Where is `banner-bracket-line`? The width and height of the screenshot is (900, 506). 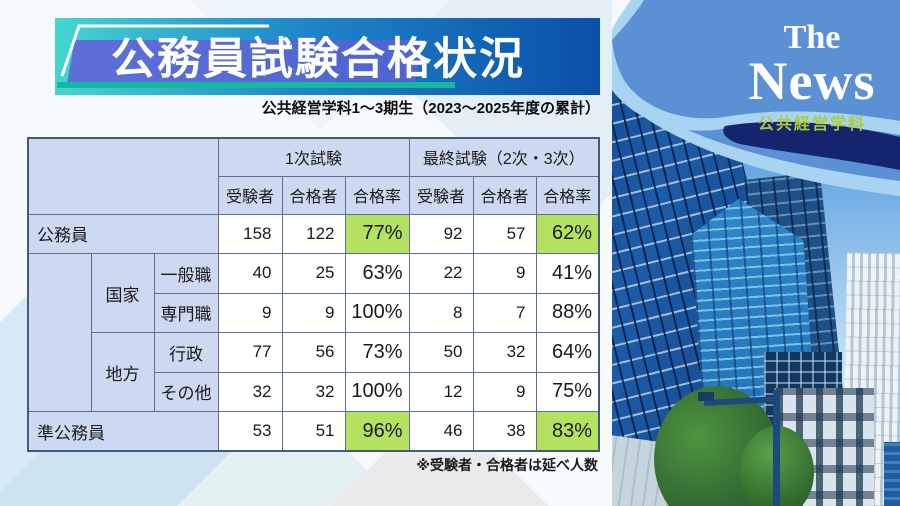
banner-bracket-line is located at coordinates (164, 50).